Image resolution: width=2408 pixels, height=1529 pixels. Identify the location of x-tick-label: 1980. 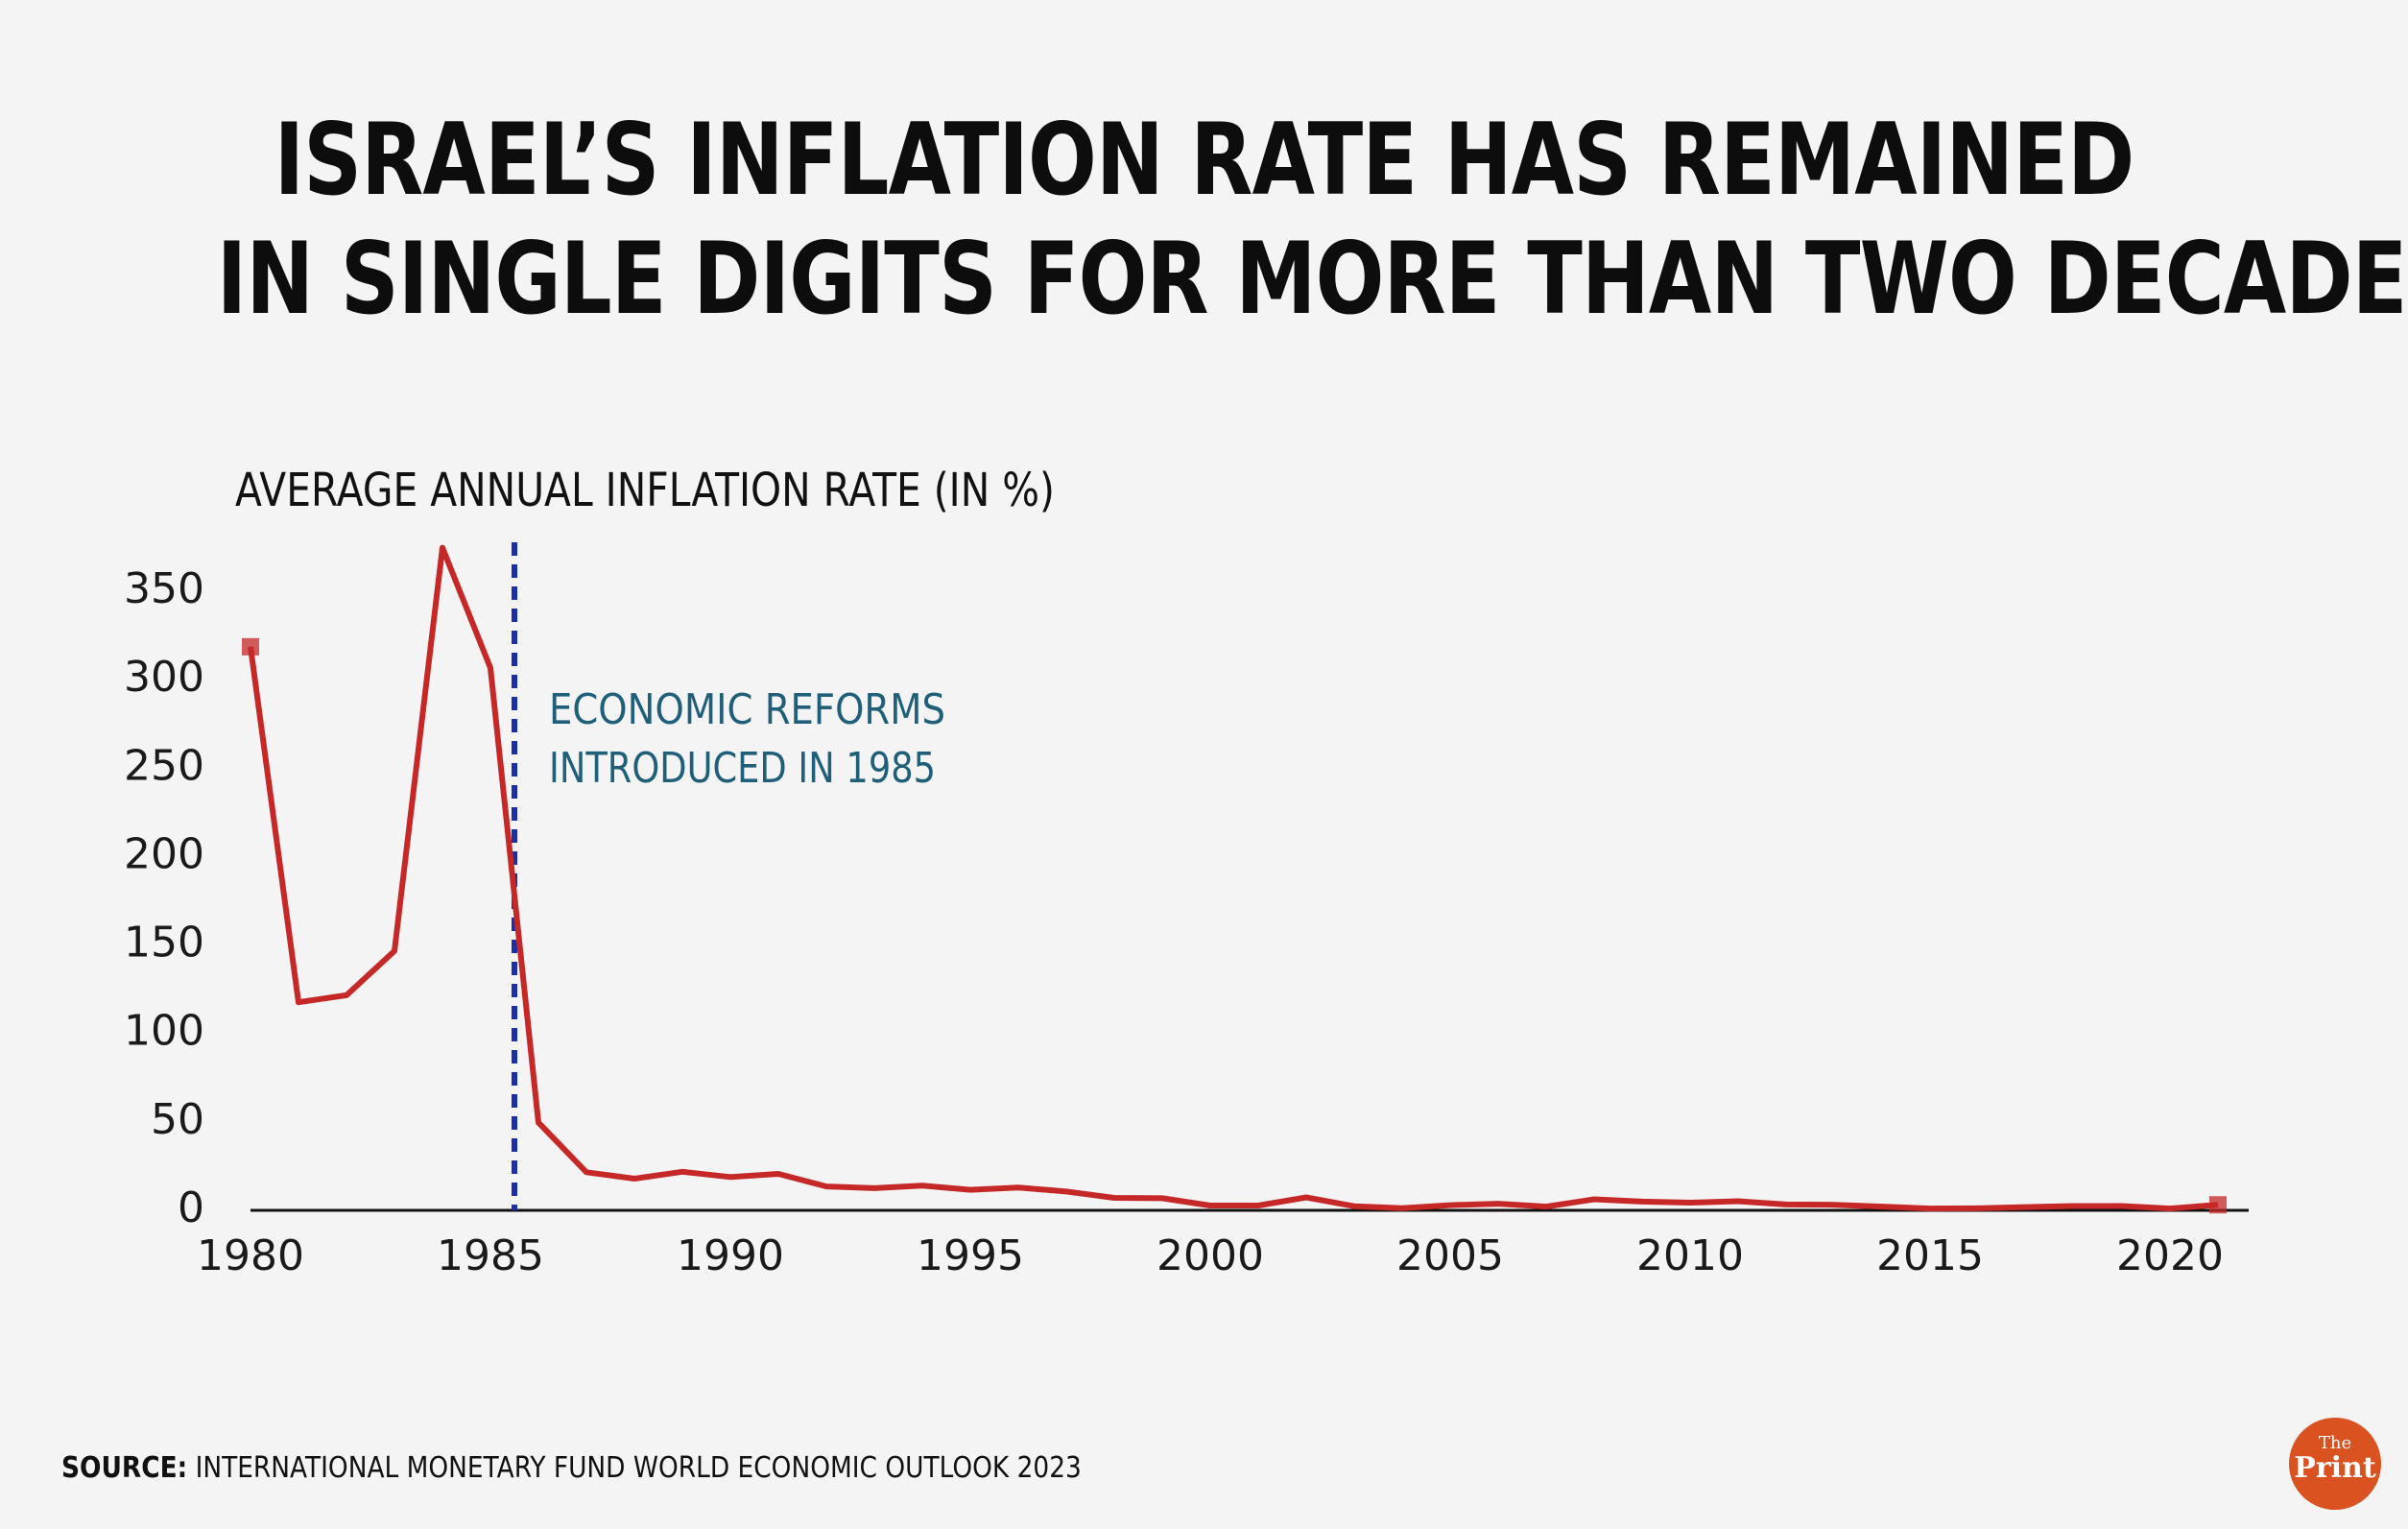
(251, 1255).